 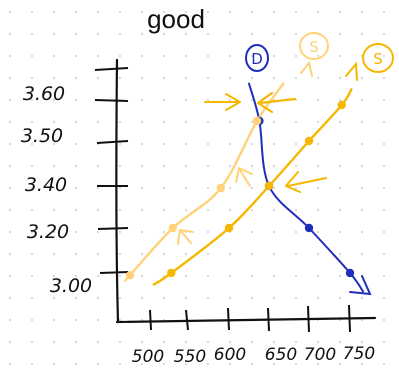 I want to click on x-tick-label: 500, so click(x=148, y=357).